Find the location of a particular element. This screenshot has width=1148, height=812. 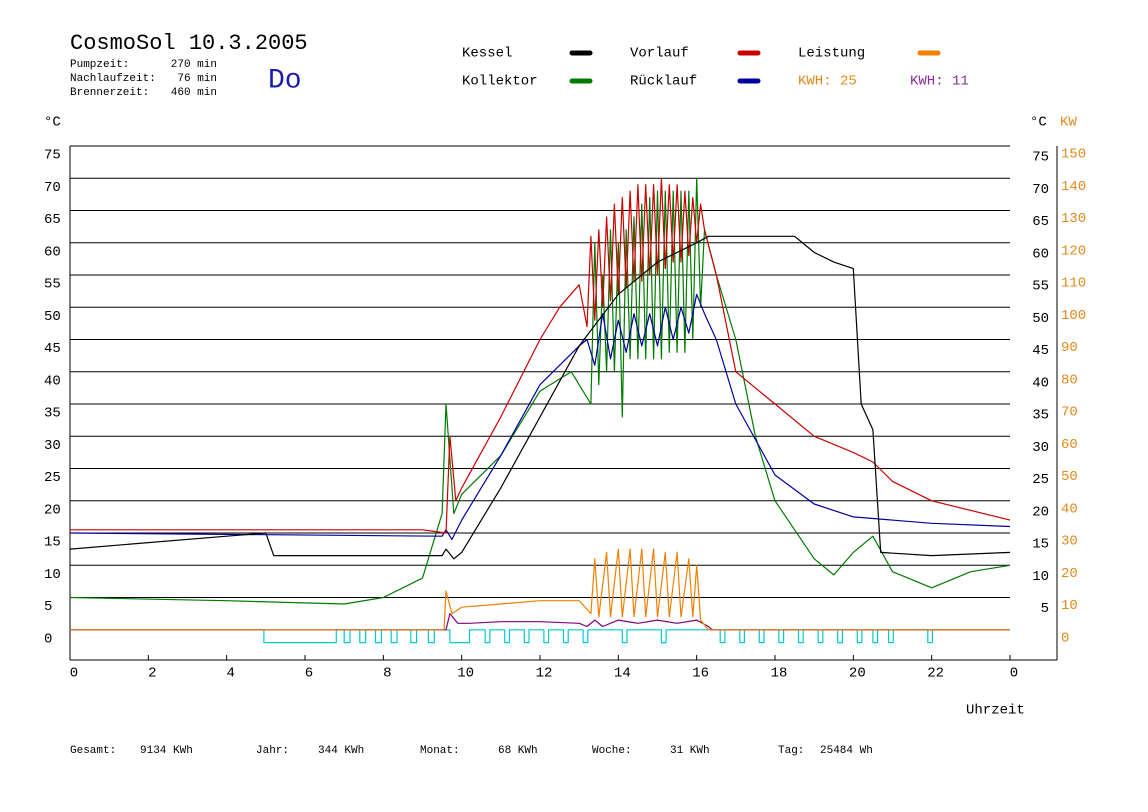

y-tick-label: 70 is located at coordinates (52, 188).